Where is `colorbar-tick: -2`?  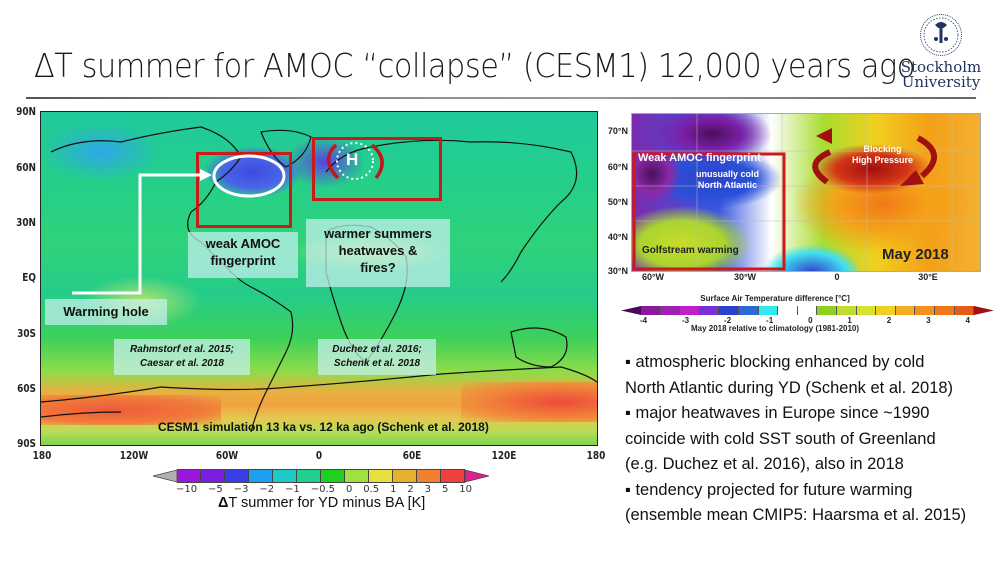 colorbar-tick: -2 is located at coordinates (728, 320).